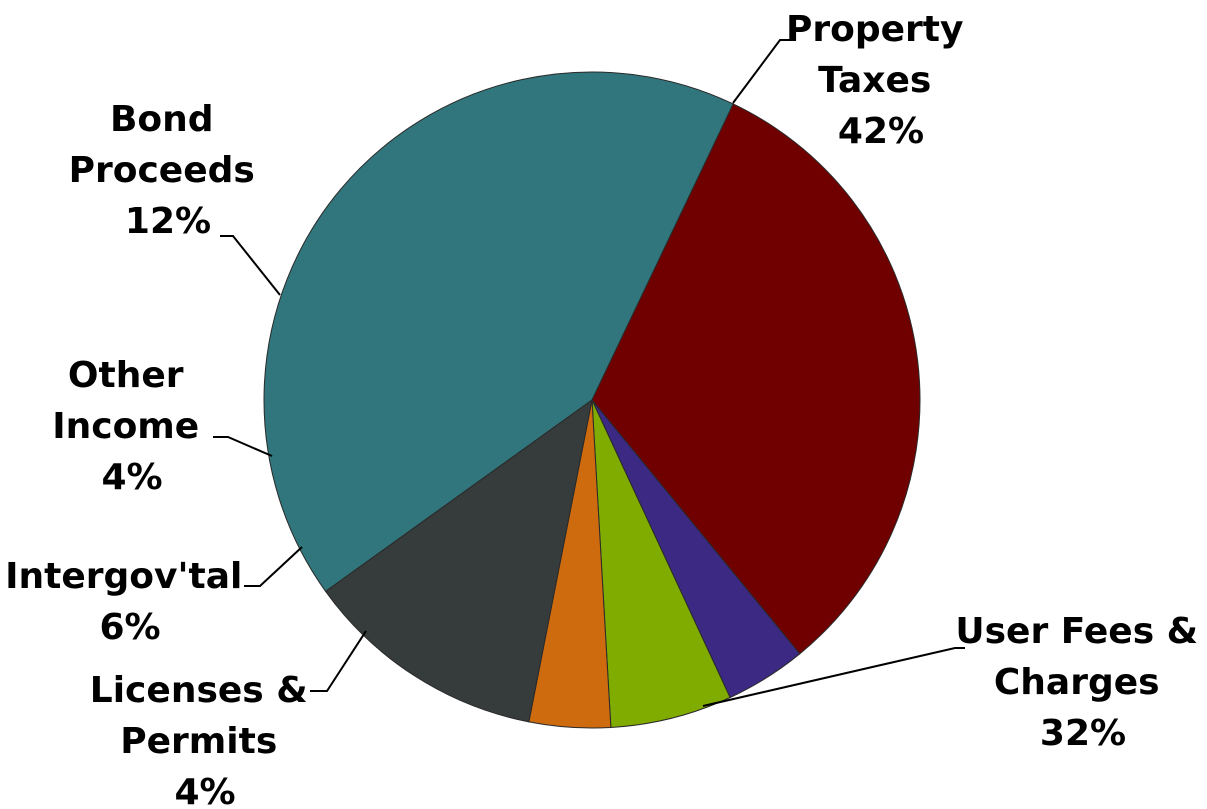 The width and height of the screenshot is (1207, 809). I want to click on label-bond-proceeds-percent: 12%, so click(168, 221).